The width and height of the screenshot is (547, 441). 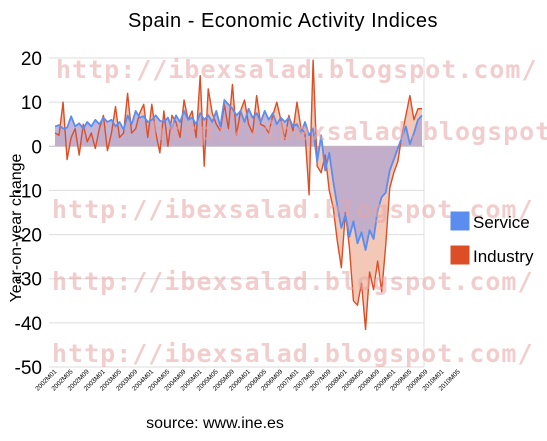 What do you see at coordinates (28, 191) in the screenshot?
I see `y-tick-label: -10` at bounding box center [28, 191].